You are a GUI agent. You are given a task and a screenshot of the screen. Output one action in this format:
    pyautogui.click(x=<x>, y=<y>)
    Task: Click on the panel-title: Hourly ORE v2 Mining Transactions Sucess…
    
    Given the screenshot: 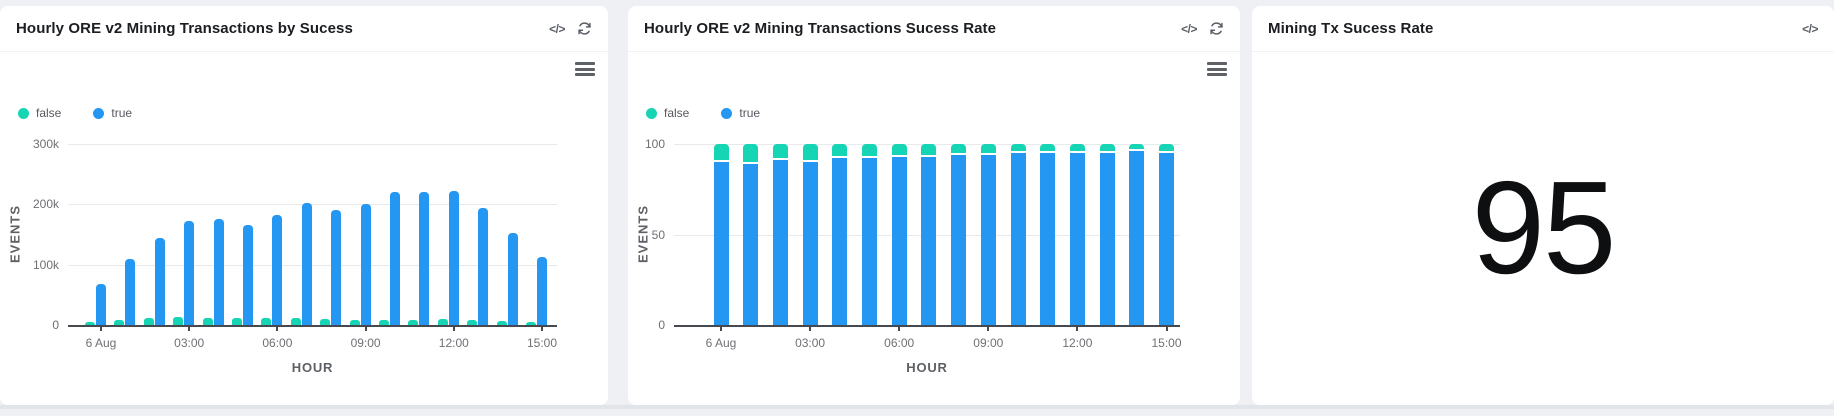 What is the action you would take?
    pyautogui.click(x=820, y=28)
    